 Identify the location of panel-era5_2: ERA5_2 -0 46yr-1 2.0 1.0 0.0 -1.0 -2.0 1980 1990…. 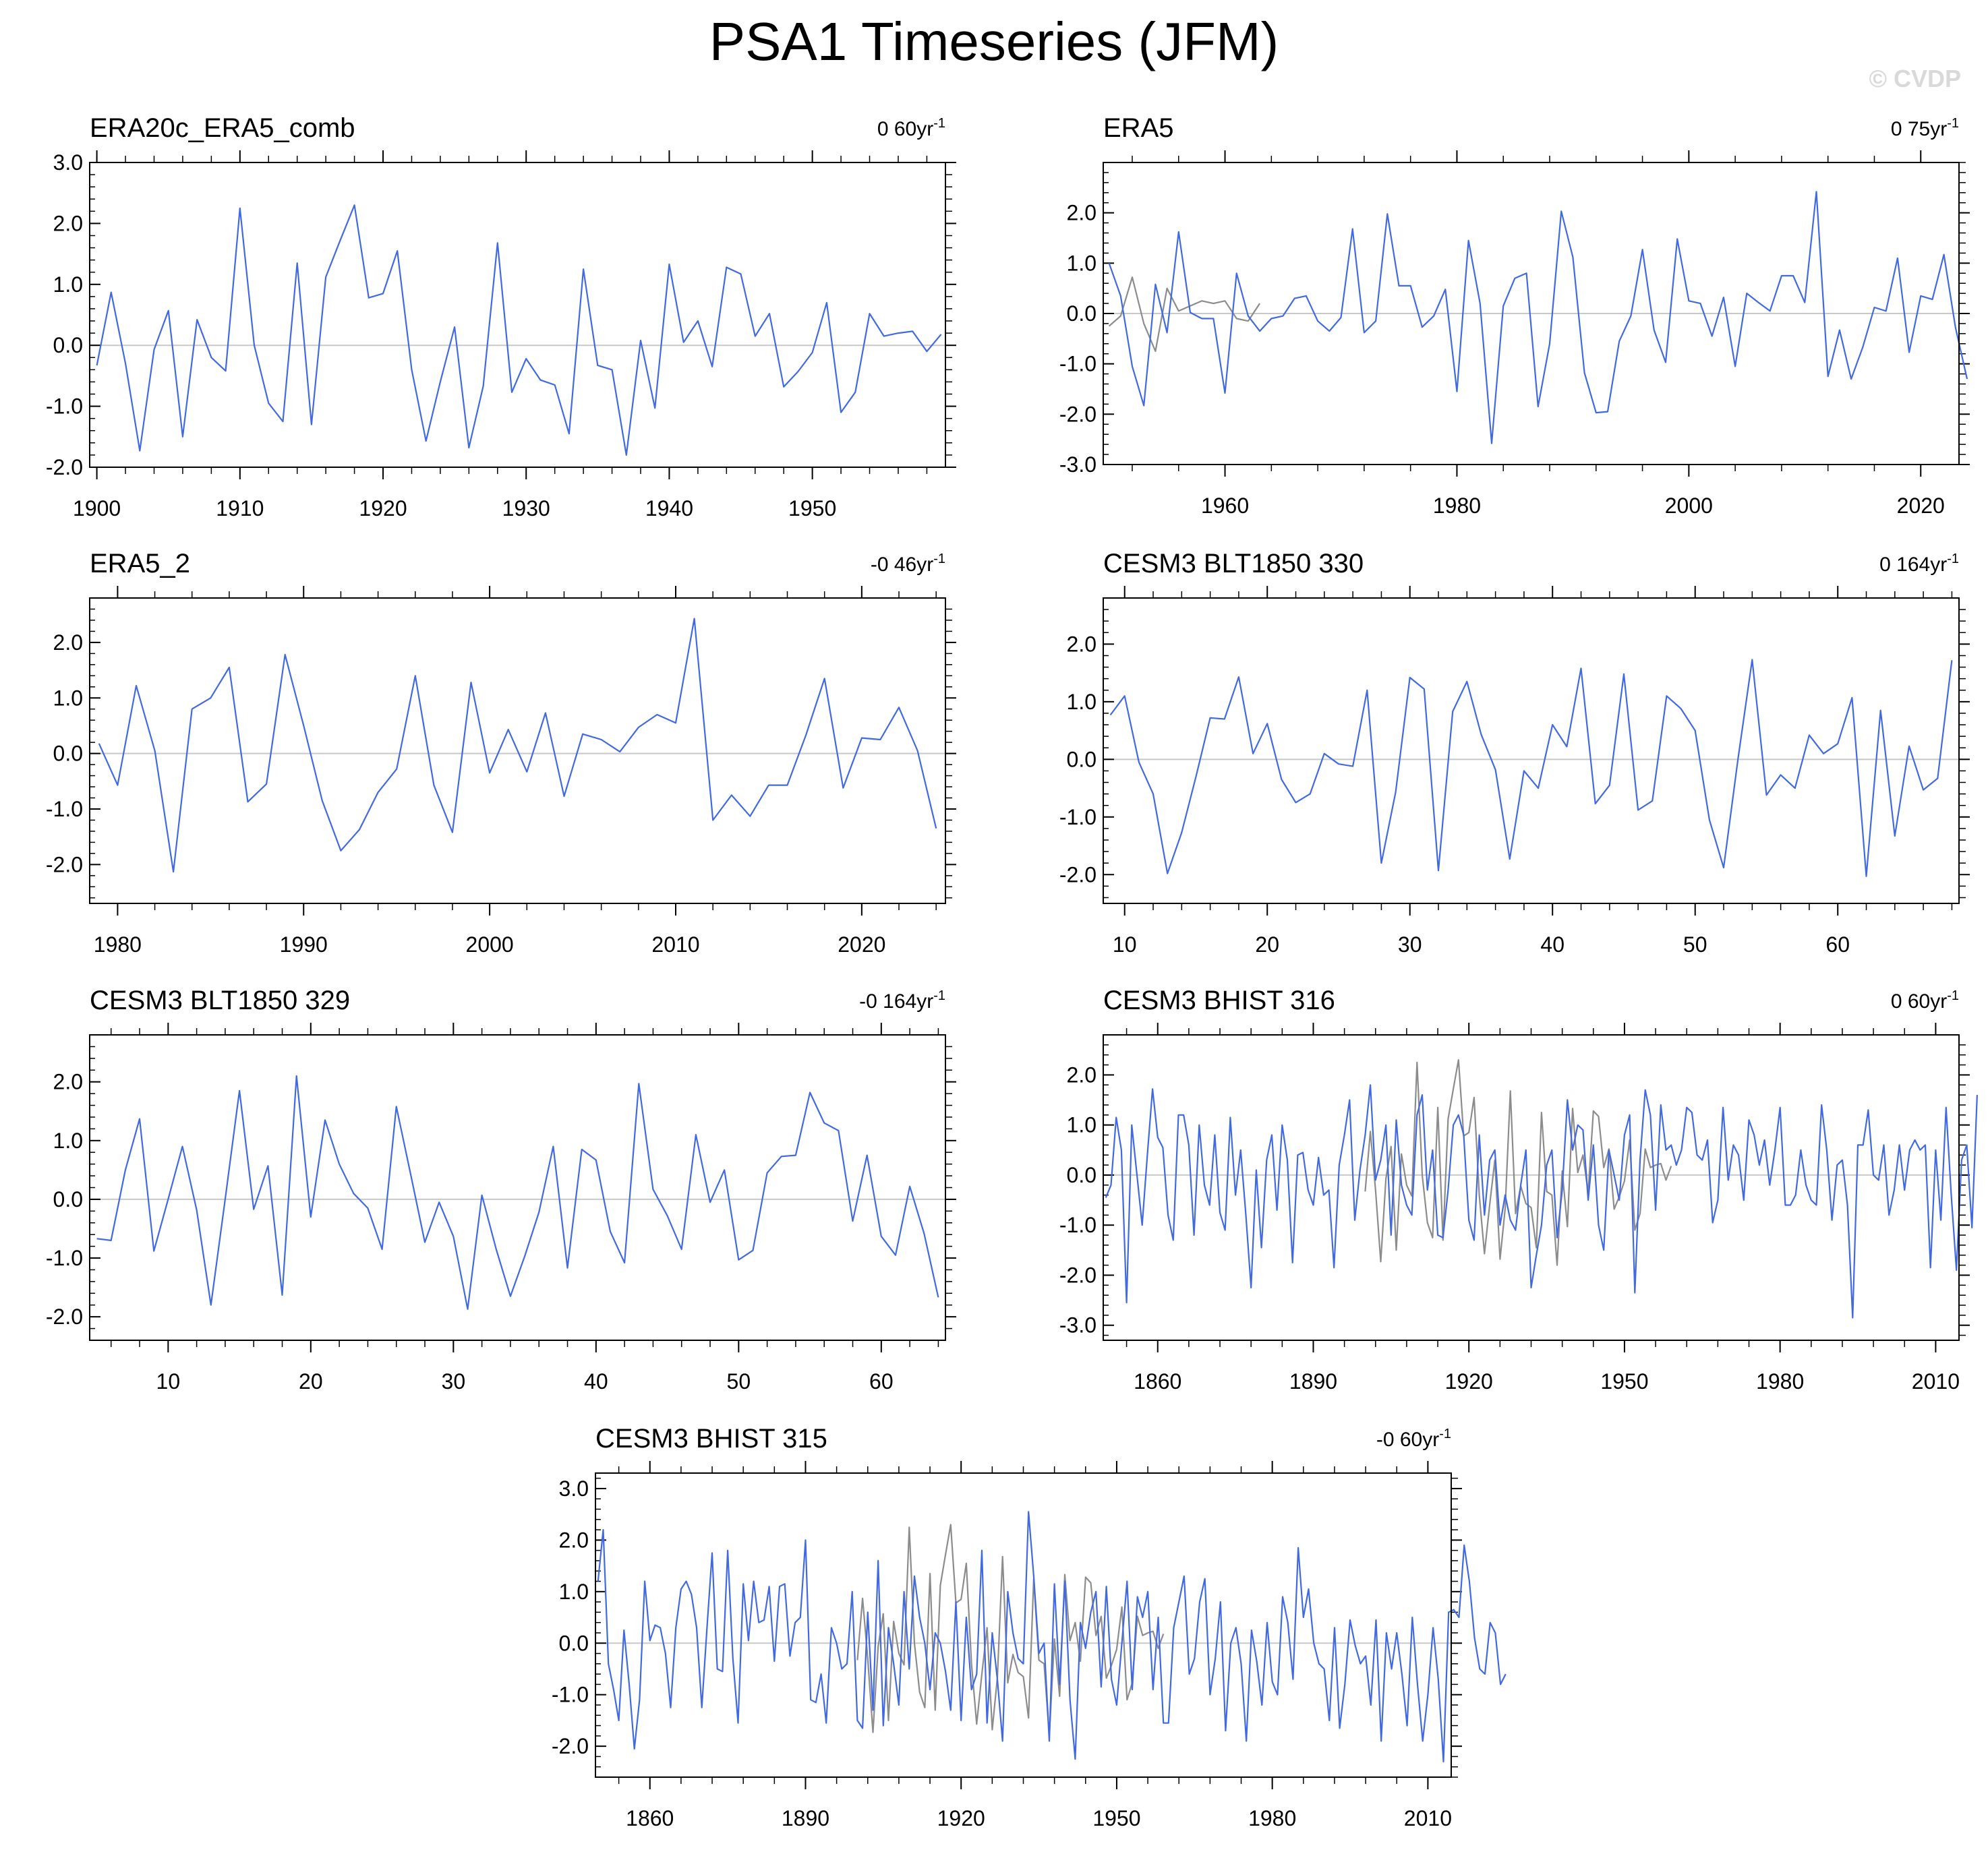
(501, 753).